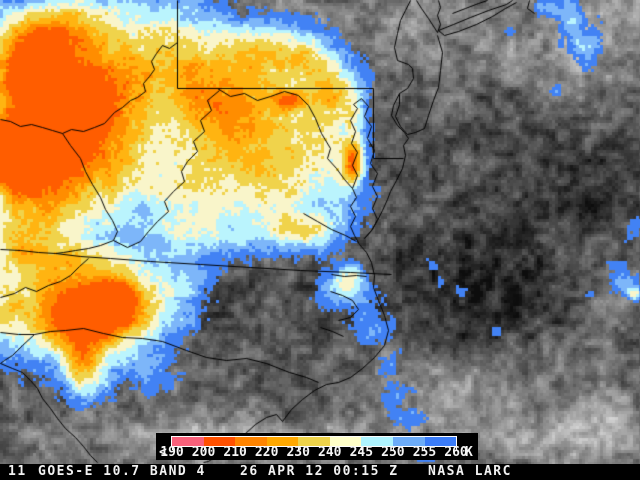 This screenshot has height=480, width=640. Describe the element at coordinates (203, 452) in the screenshot. I see `legend-tick-label: 200` at that location.